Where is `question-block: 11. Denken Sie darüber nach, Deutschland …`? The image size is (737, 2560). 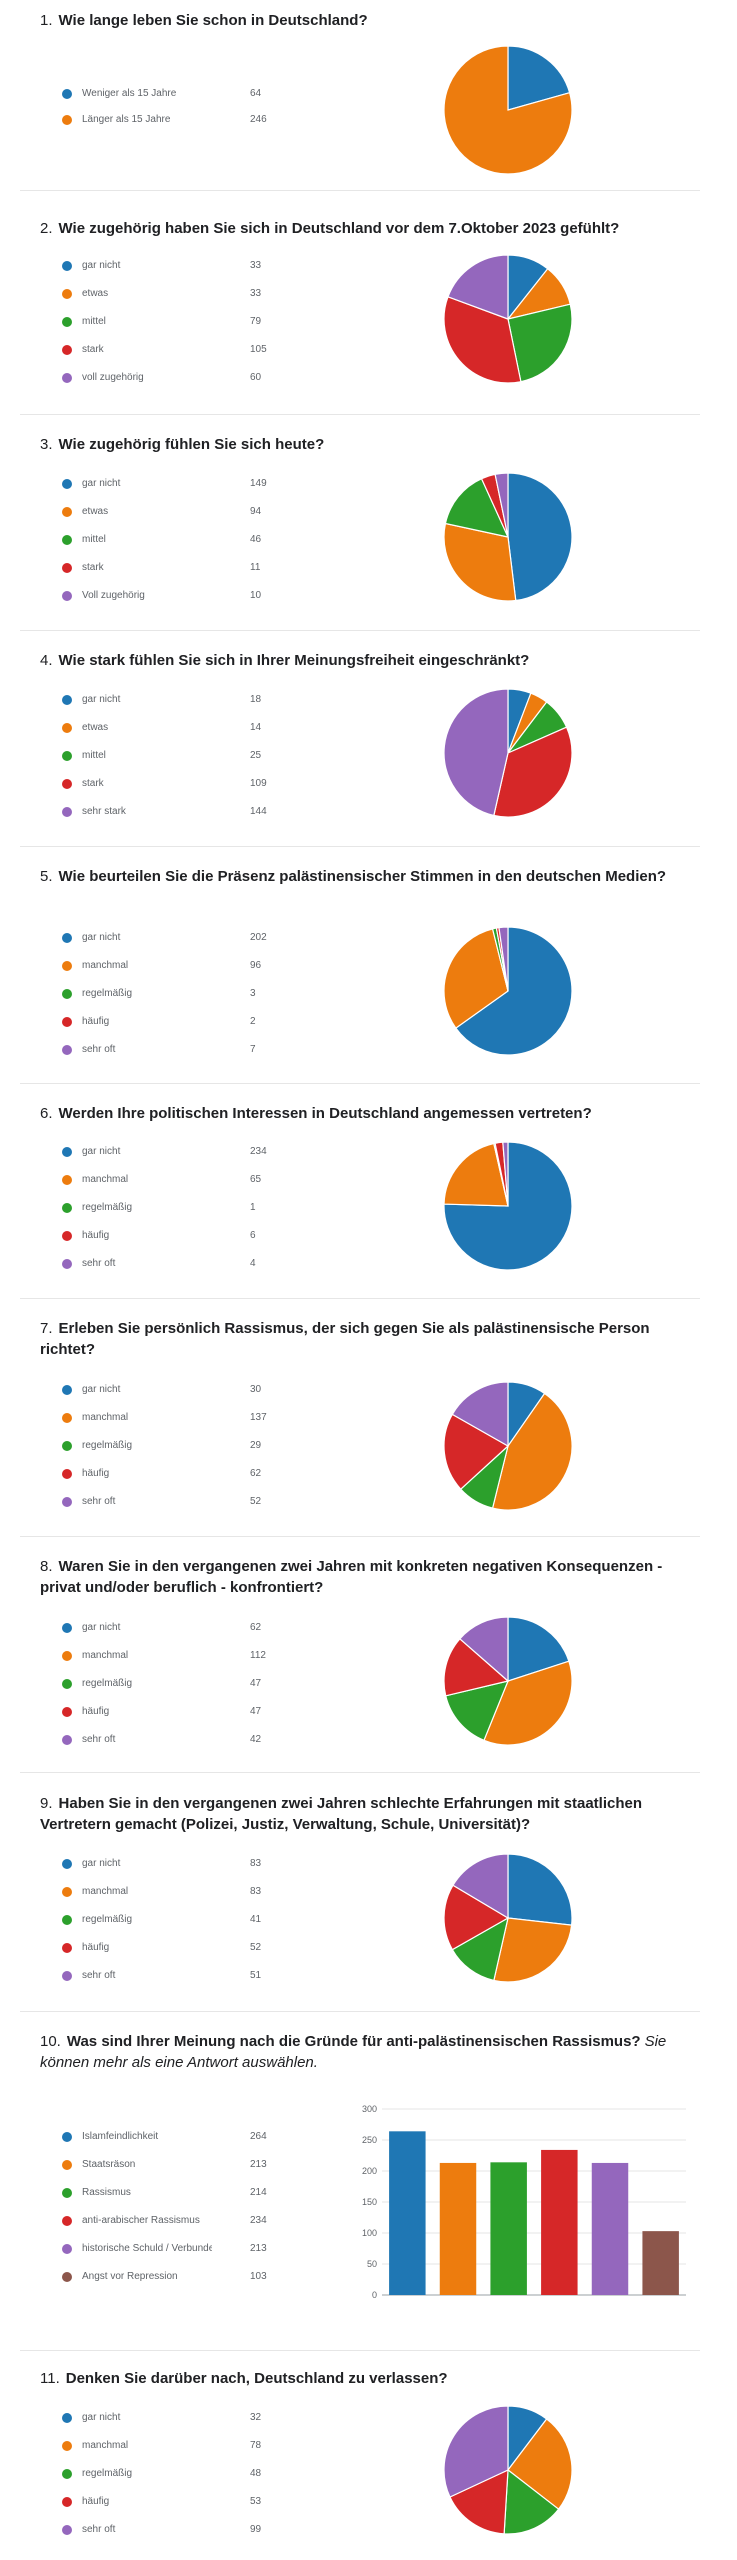
question-block: 11. Denken Sie darüber nach, Deutschland … is located at coordinates (370, 2458).